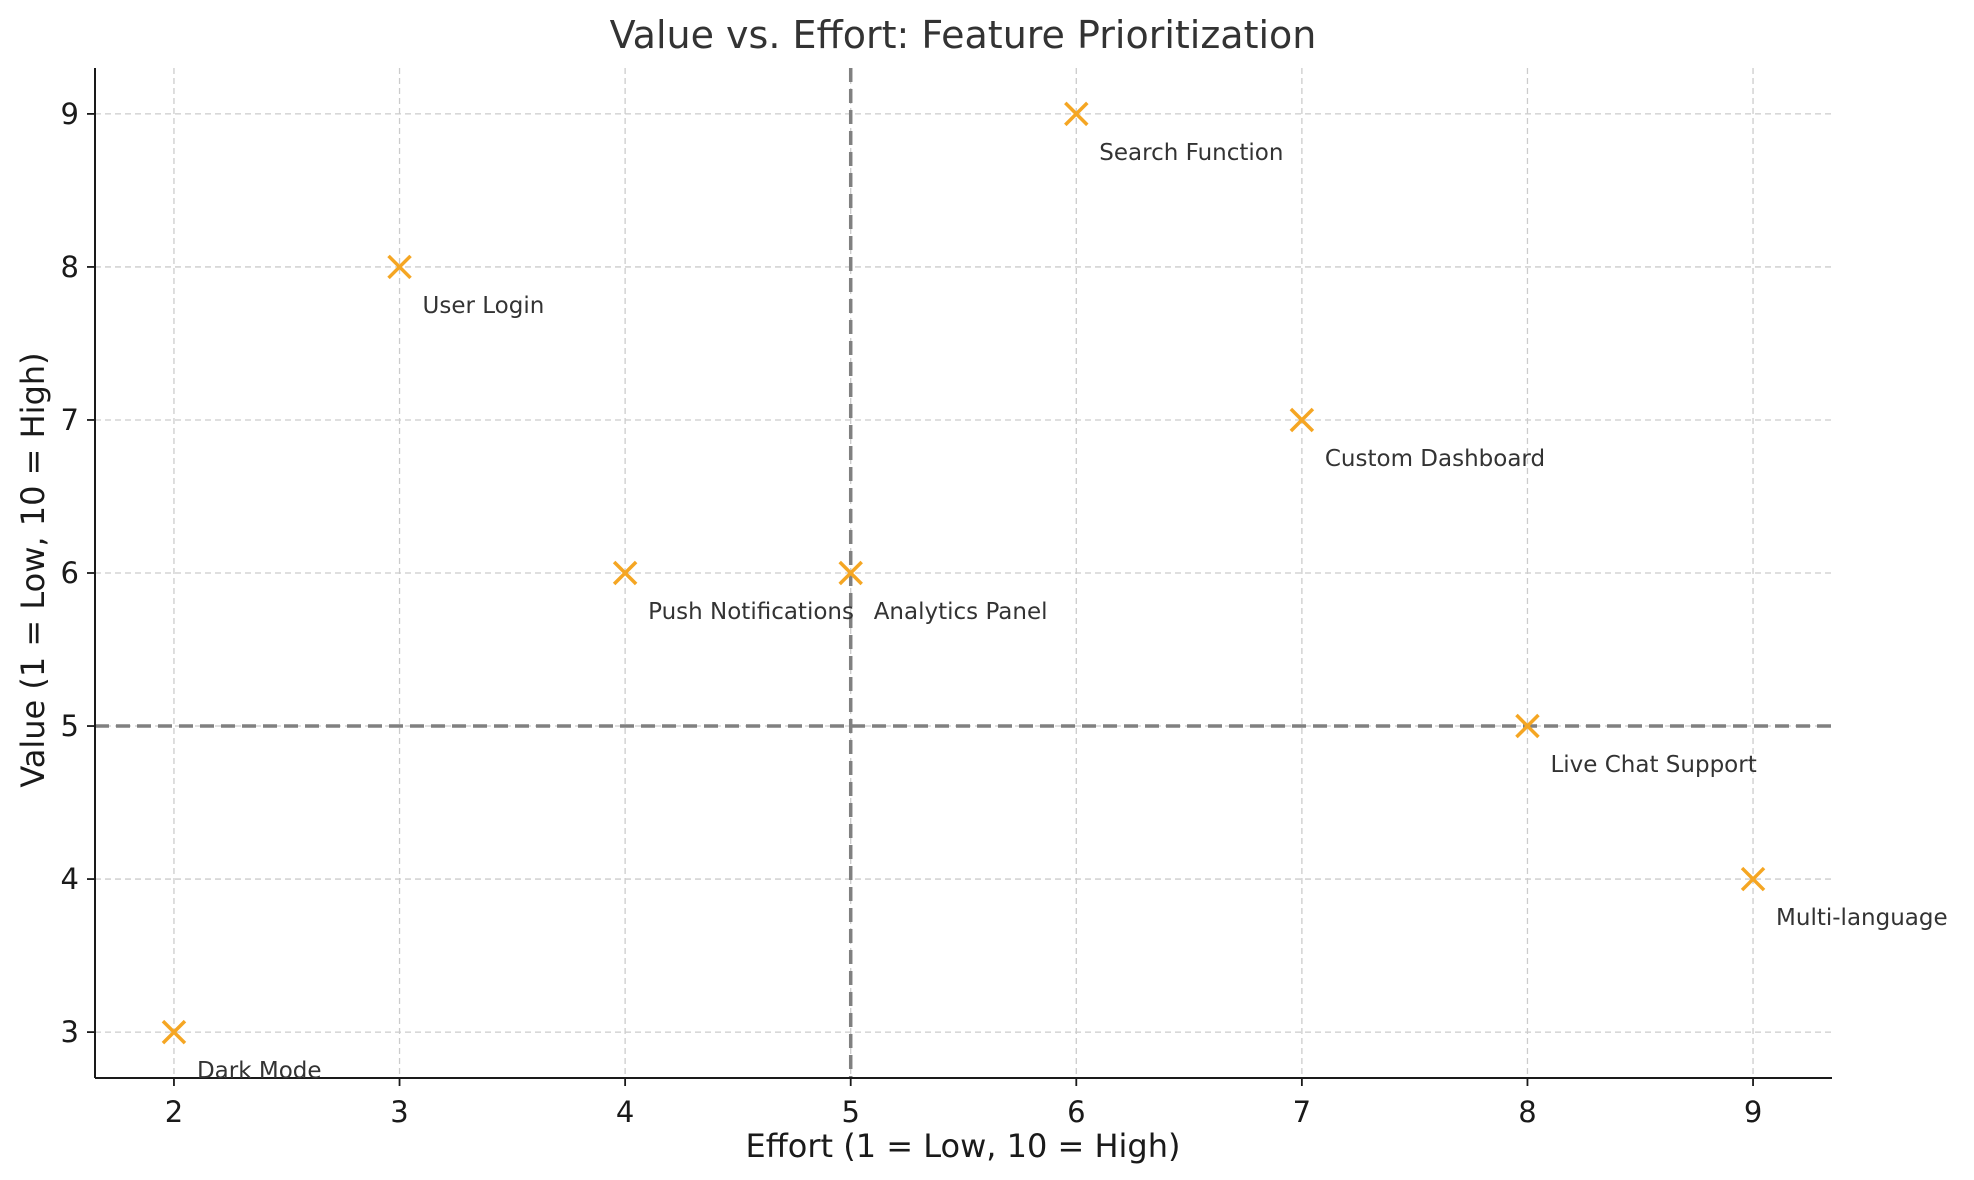  I want to click on y-tick-label: 3, so click(70, 1032).